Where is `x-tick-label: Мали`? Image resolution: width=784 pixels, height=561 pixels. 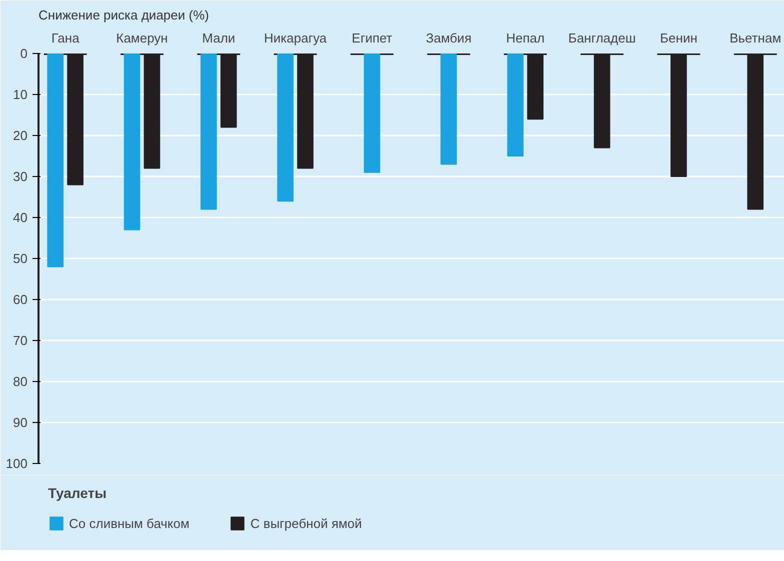
x-tick-label: Мали is located at coordinates (219, 38).